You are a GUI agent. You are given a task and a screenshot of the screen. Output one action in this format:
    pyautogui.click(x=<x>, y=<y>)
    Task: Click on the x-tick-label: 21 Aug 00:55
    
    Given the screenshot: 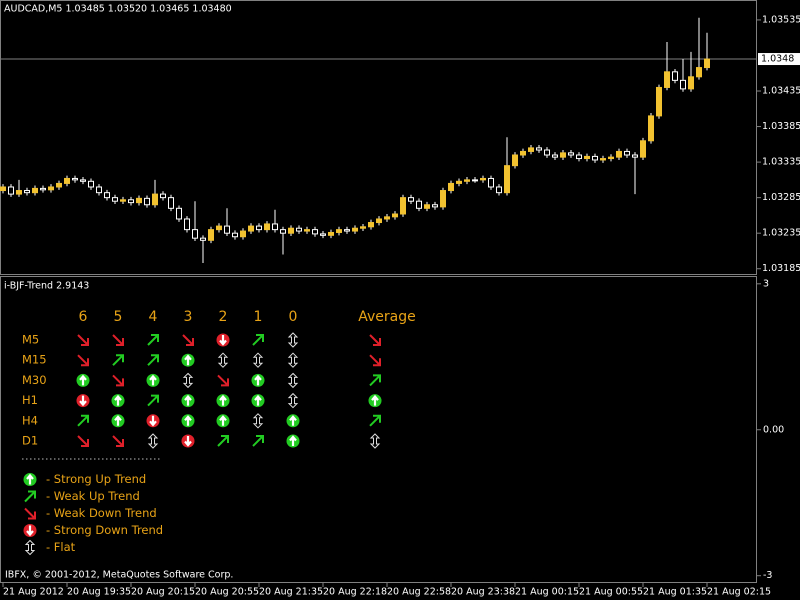 What is the action you would take?
    pyautogui.click(x=611, y=592)
    